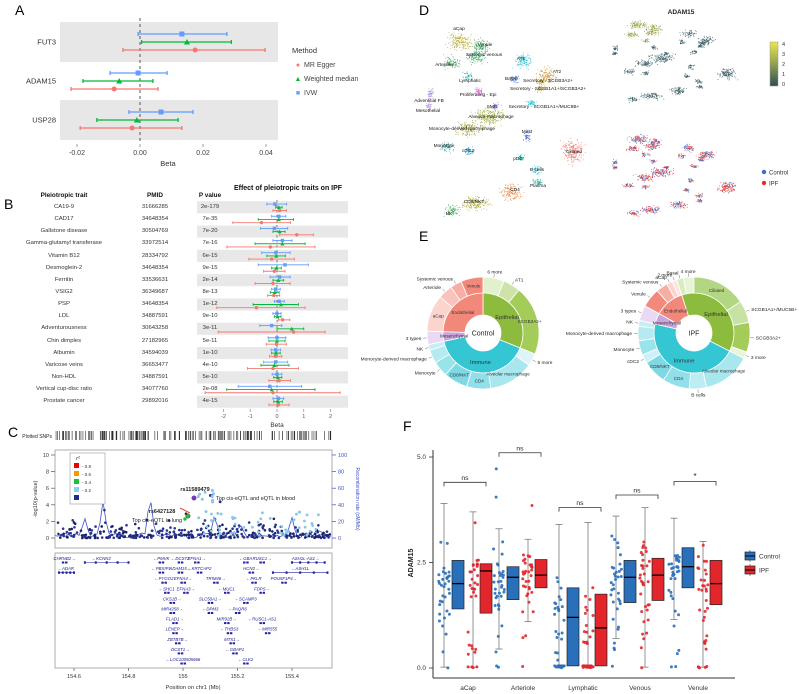  Describe the element at coordinates (357, 498) in the screenshot. I see `svg-text: Recombination rate (cM/Mb)` at that location.